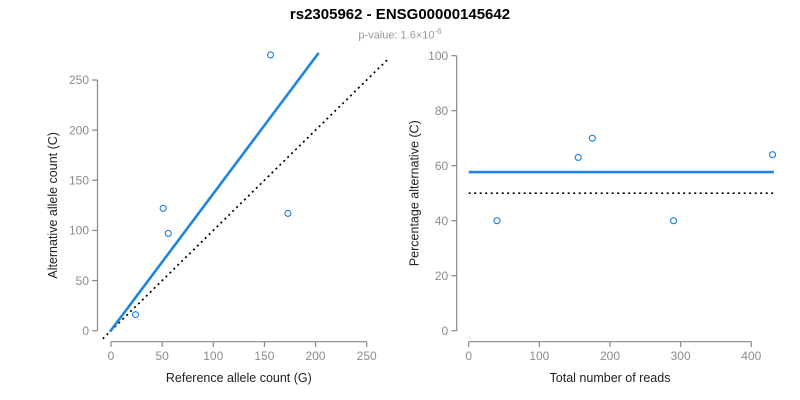 This screenshot has height=400, width=800. What do you see at coordinates (79, 80) in the screenshot?
I see `y-tick-label: 250` at bounding box center [79, 80].